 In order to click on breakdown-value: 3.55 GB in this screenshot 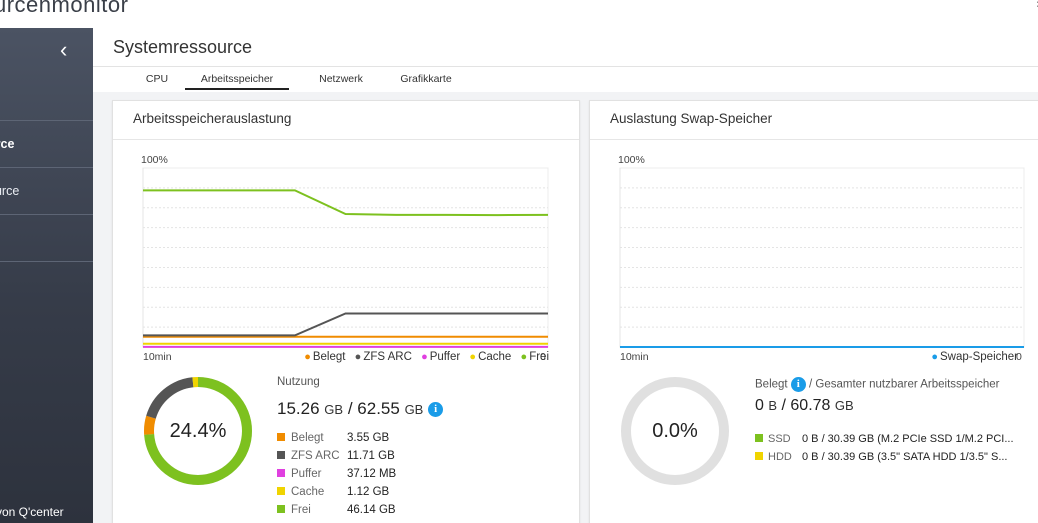, I will do `click(368, 438)`.